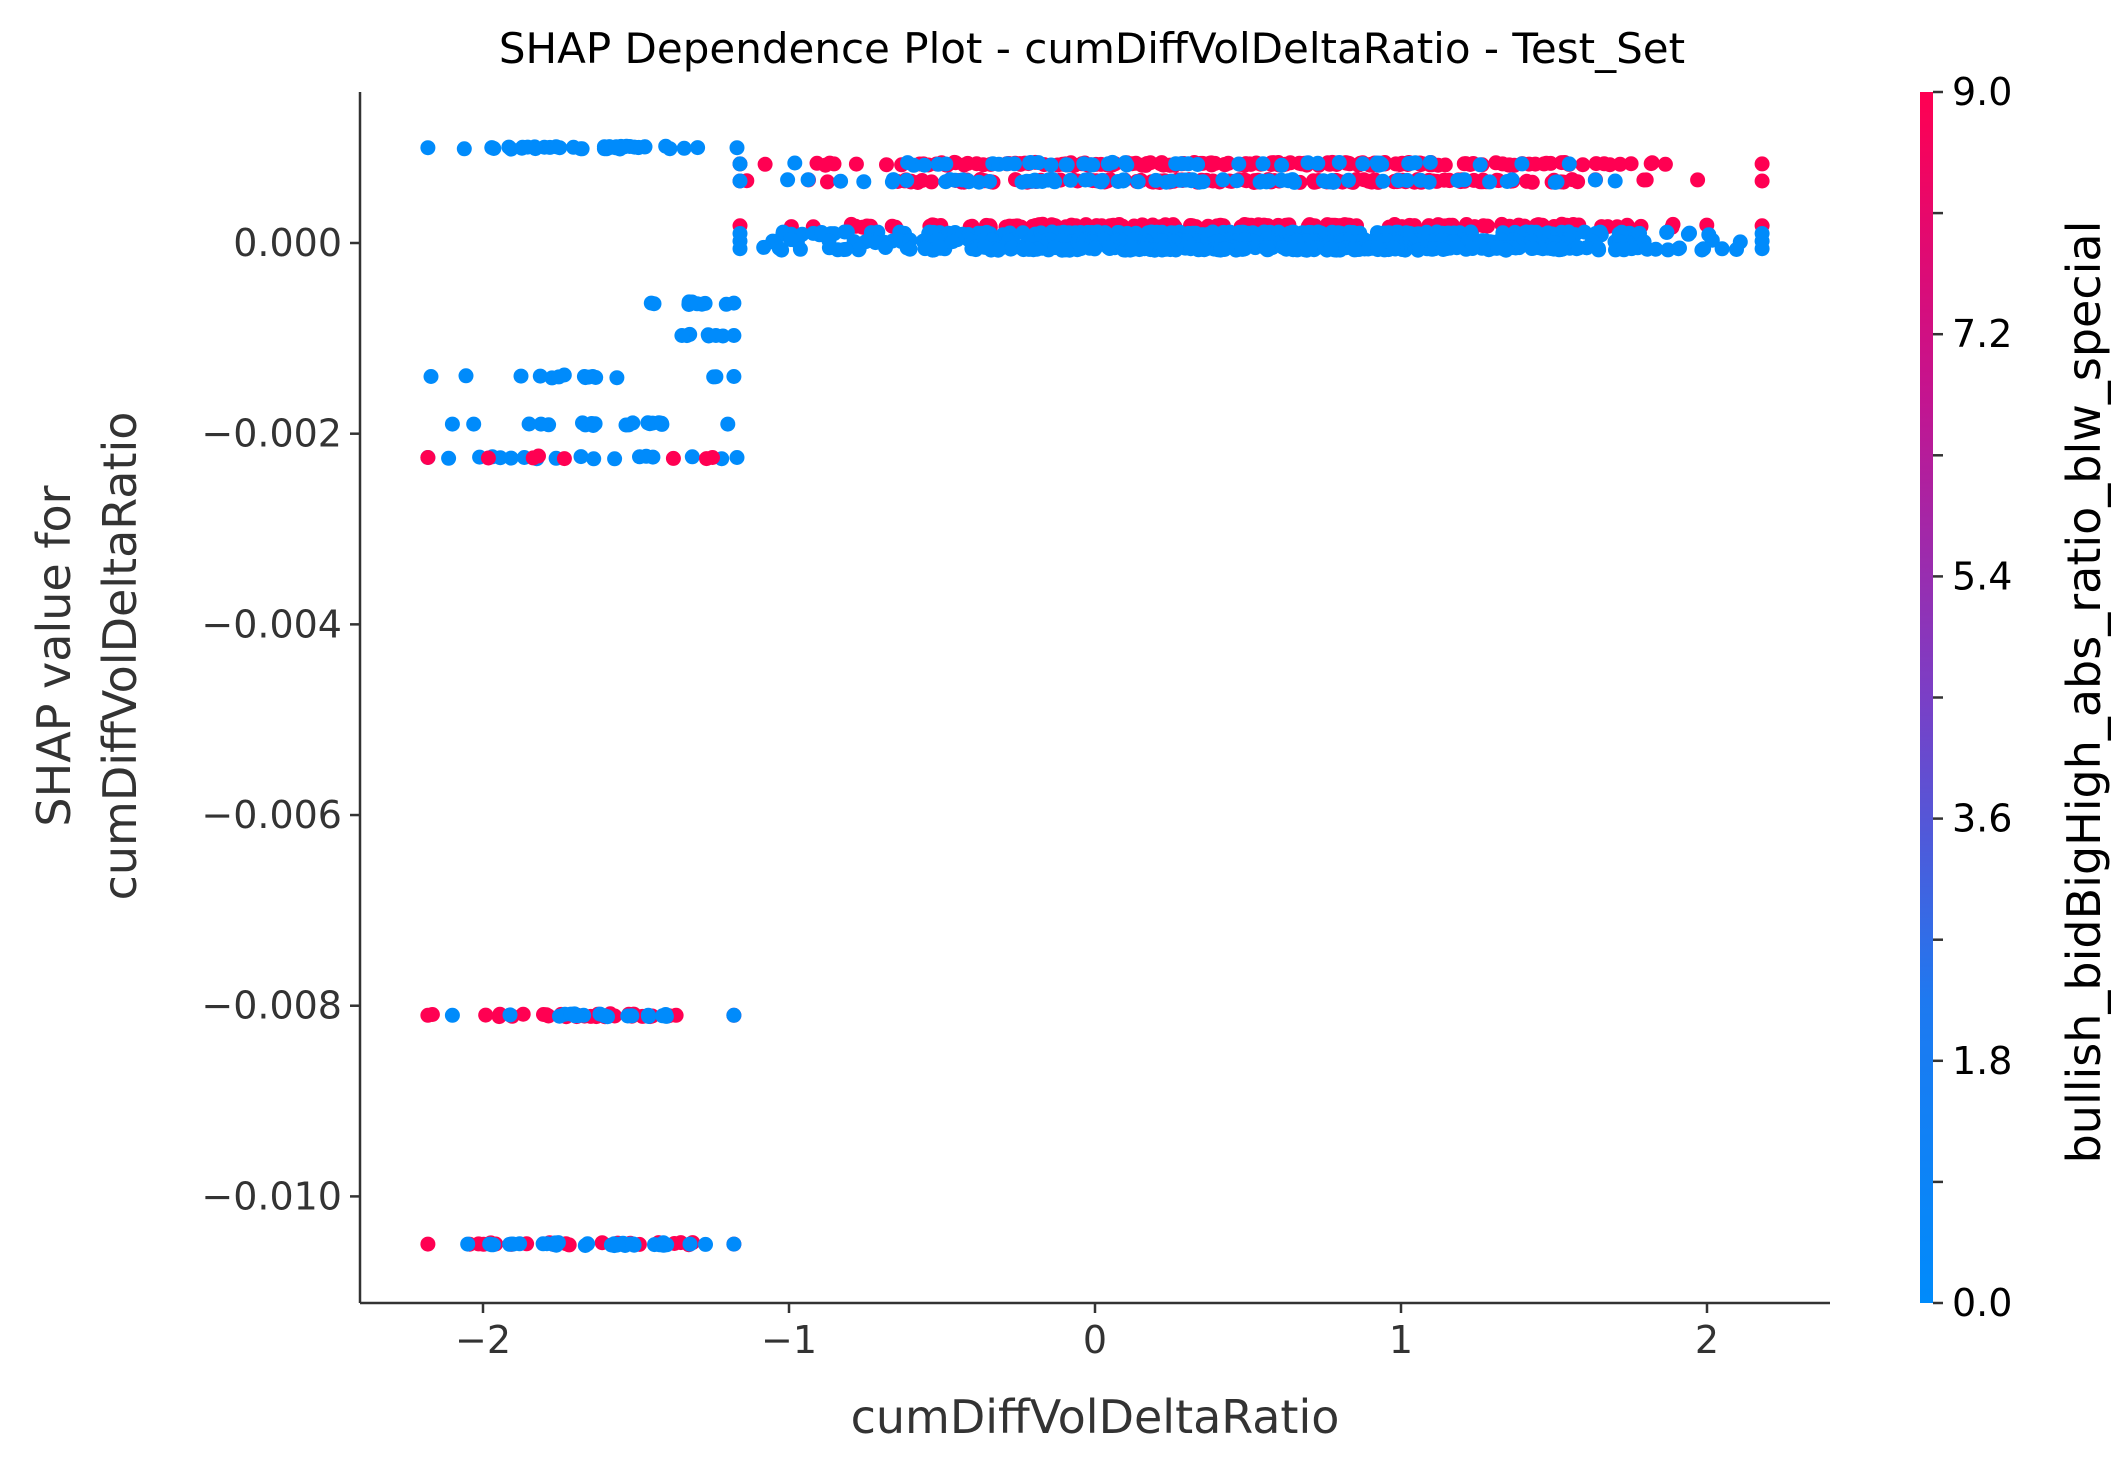 This screenshot has width=2114, height=1470. I want to click on colorbar-tick-label: 0.0, so click(1982, 1303).